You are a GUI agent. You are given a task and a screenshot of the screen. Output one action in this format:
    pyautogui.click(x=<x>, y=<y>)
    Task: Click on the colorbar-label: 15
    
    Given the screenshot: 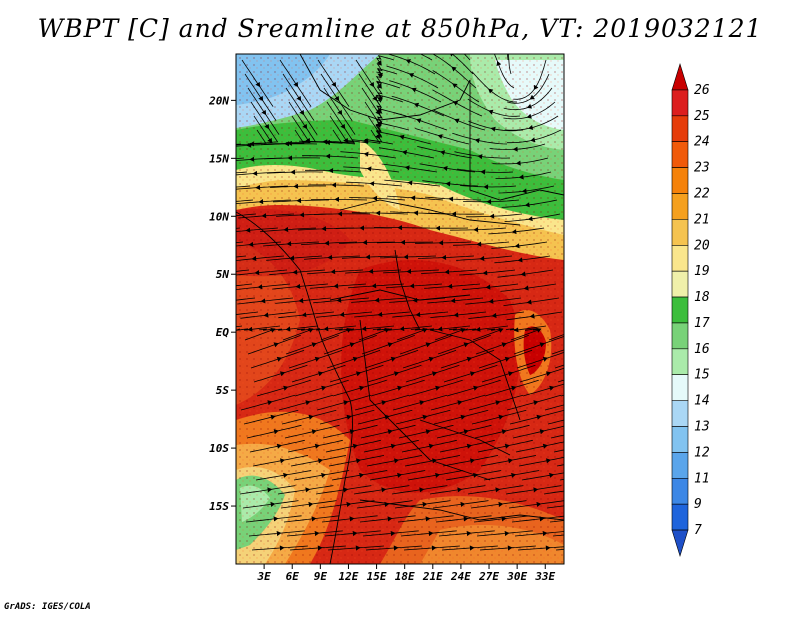 What is the action you would take?
    pyautogui.click(x=702, y=375)
    